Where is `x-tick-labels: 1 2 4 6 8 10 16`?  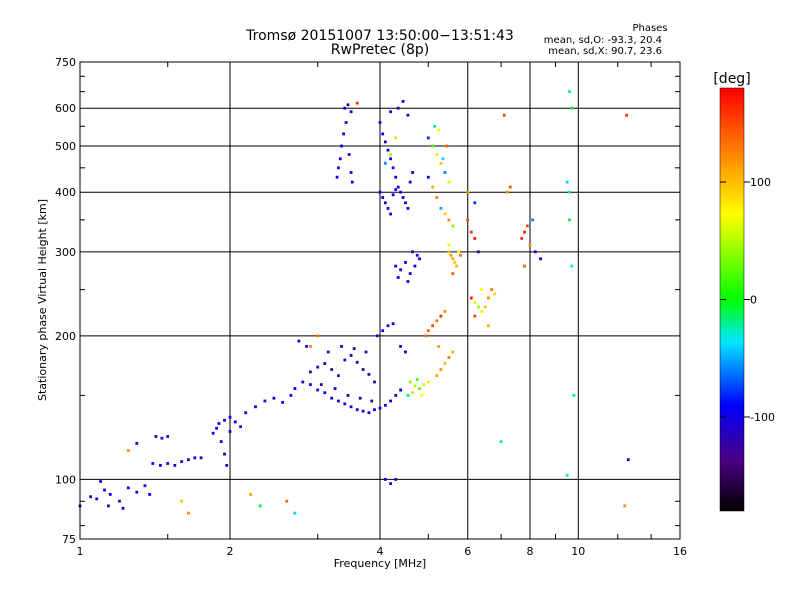 x-tick-labels: 1 2 4 6 8 10 16 is located at coordinates (382, 551).